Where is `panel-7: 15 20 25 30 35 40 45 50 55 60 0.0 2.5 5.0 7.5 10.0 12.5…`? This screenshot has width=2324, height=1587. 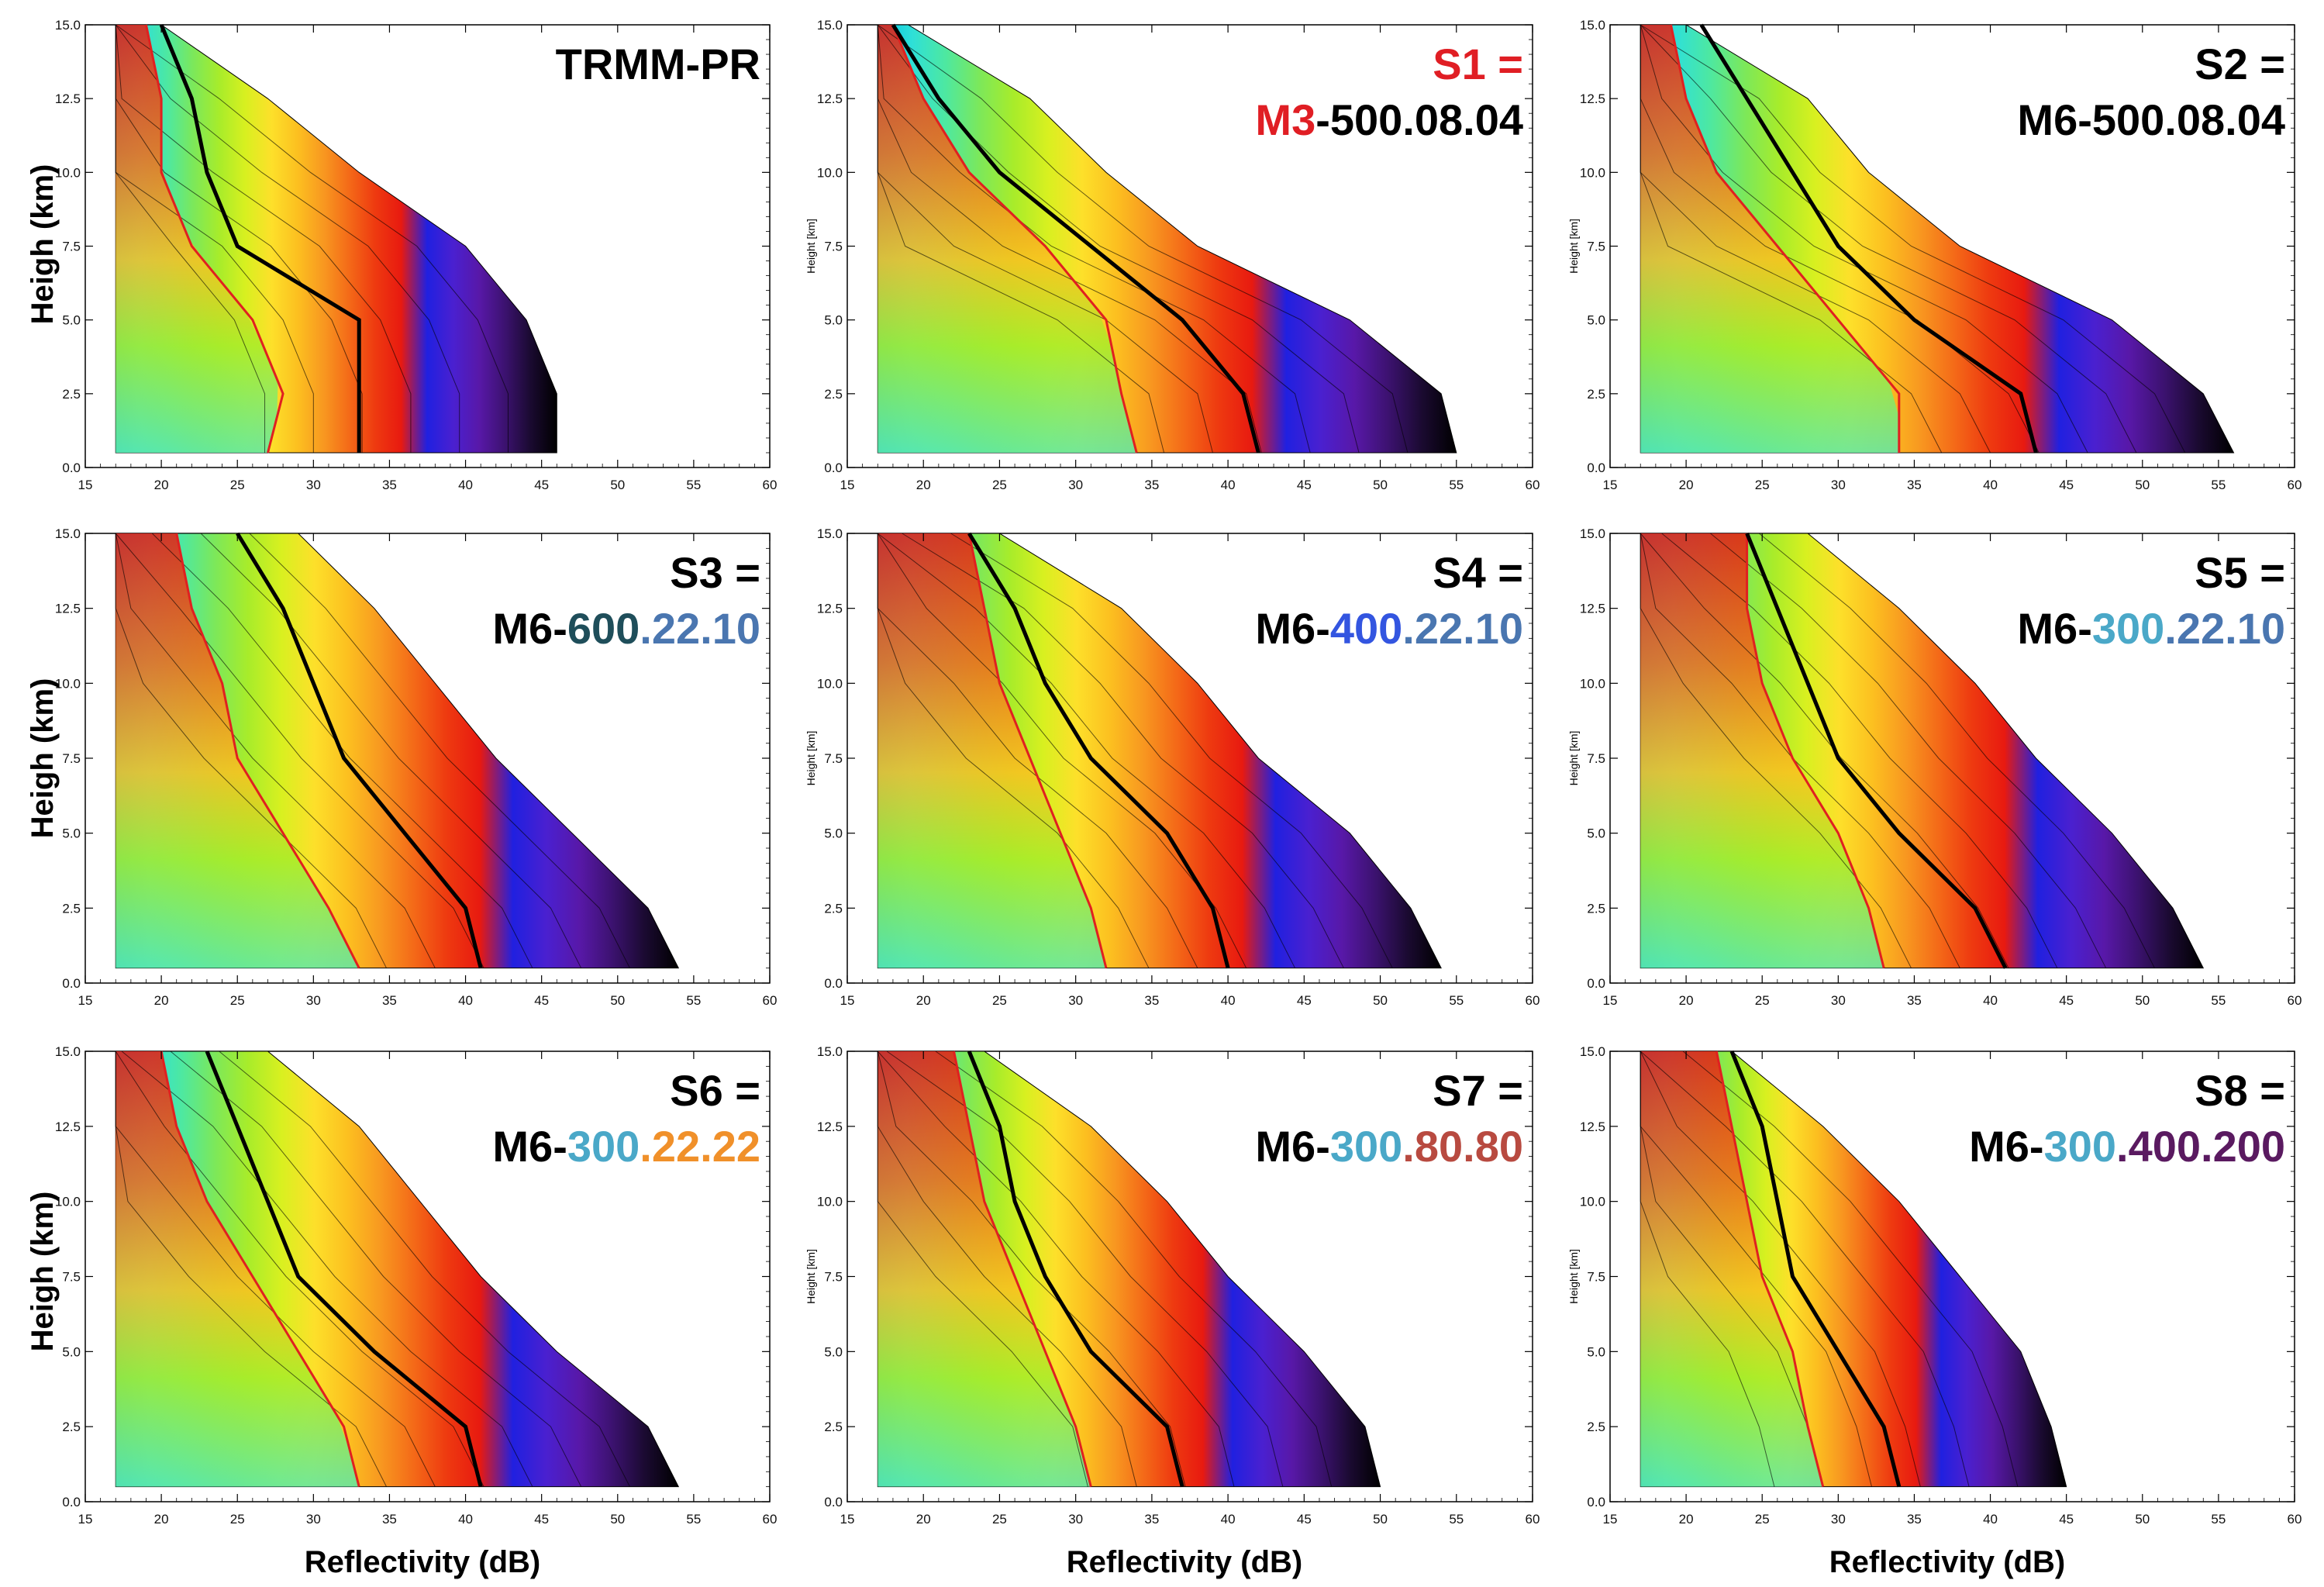
panel-7: 15 20 25 30 35 40 45 50 55 60 0.0 2.5 5.0 7.5 10.0 12.5… is located at coordinates (416, 1285).